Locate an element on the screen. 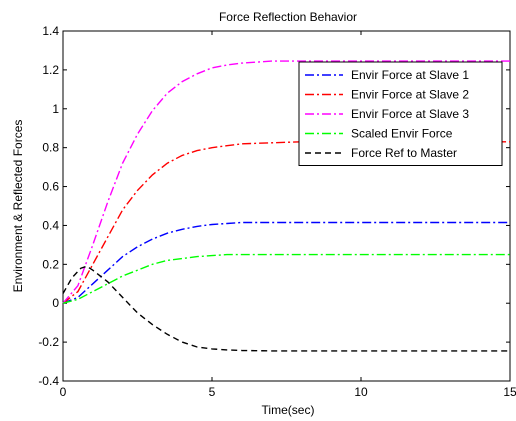 The width and height of the screenshot is (516, 421). y-tick-label: 0.8 is located at coordinates (50, 148).